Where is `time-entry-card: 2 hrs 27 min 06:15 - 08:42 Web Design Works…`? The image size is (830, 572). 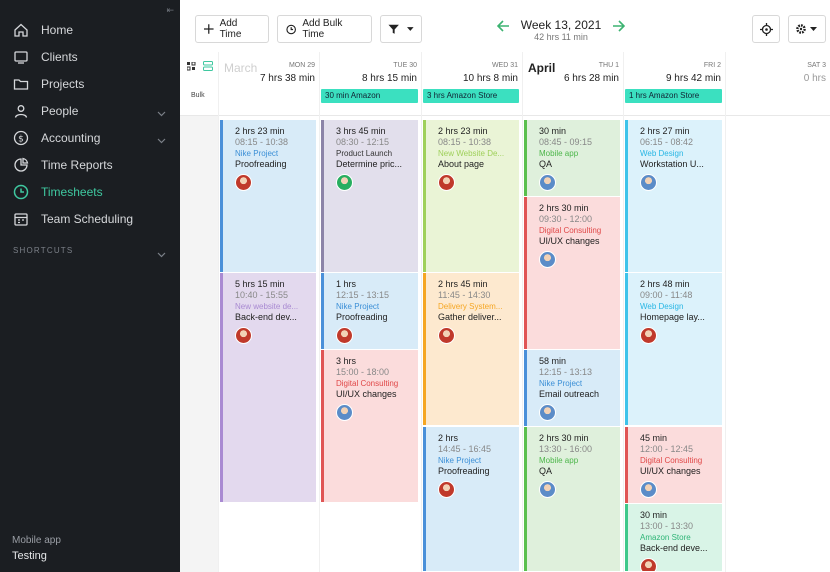
time-entry-card: 2 hrs 27 min 06:15 - 08:42 Web Design Works… is located at coordinates (673, 196).